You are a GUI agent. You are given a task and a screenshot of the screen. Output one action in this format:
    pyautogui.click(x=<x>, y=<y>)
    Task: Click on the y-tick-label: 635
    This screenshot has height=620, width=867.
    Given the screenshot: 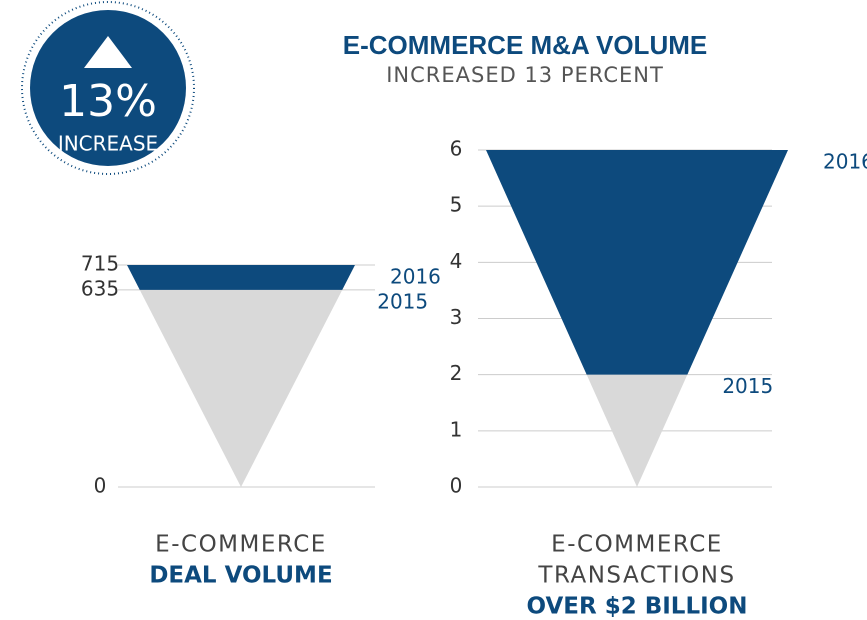 What is the action you would take?
    pyautogui.click(x=100, y=288)
    